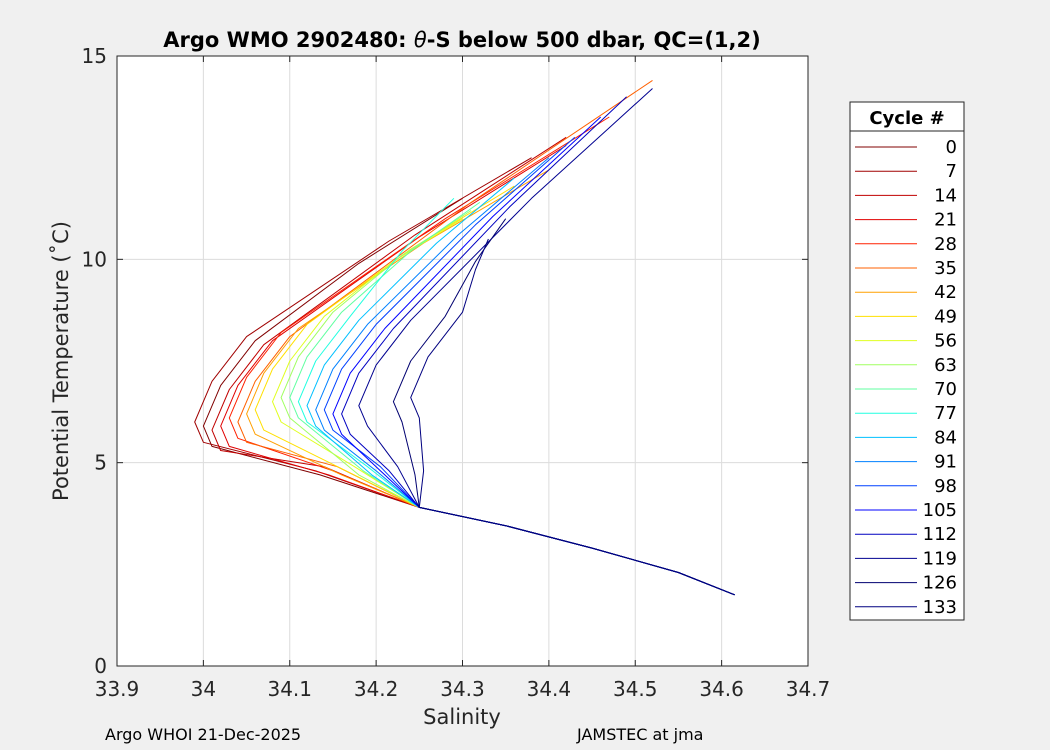 This screenshot has height=750, width=1050. I want to click on x-tick-label: 34.1, so click(289, 689).